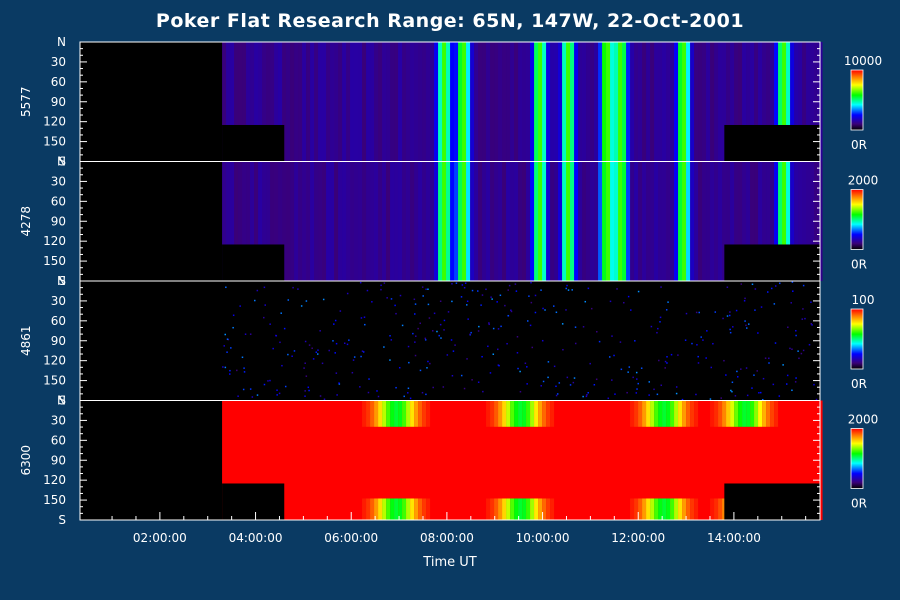 The width and height of the screenshot is (900, 600). I want to click on colorbar-frame, so click(857, 100).